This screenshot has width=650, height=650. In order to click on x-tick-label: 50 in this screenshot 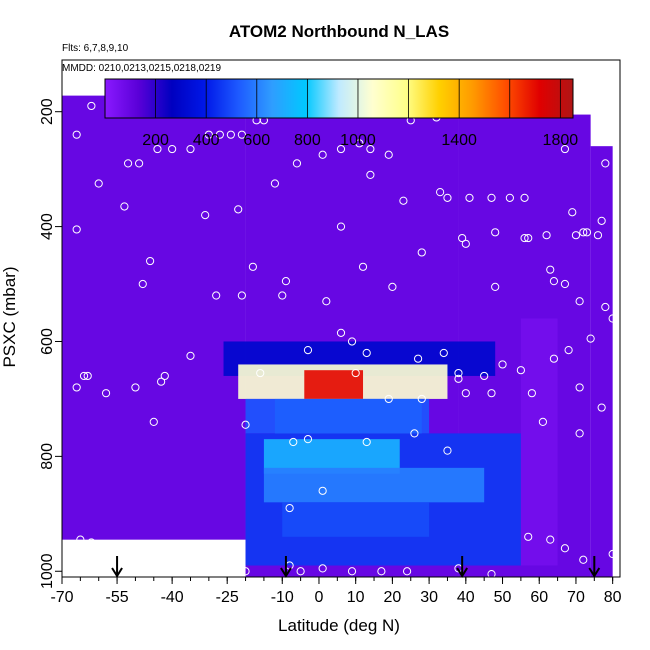, I will do `click(503, 597)`.